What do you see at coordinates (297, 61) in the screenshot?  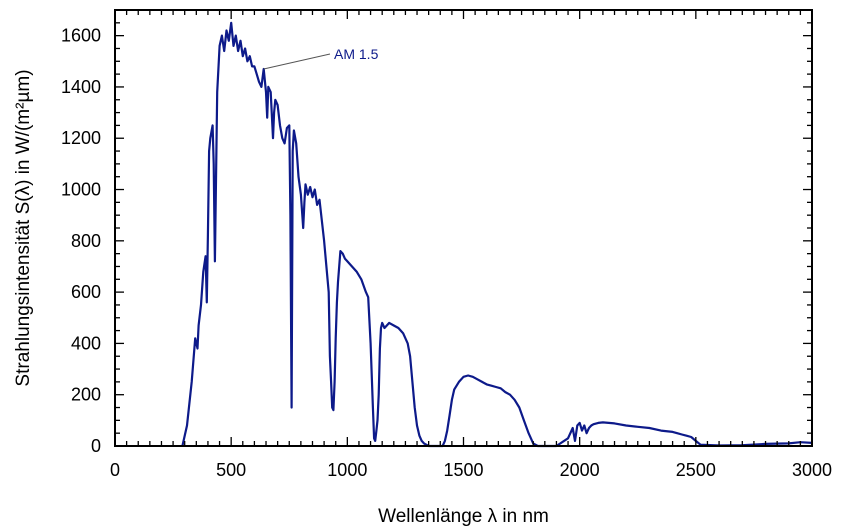 I see `annotation-leader-line` at bounding box center [297, 61].